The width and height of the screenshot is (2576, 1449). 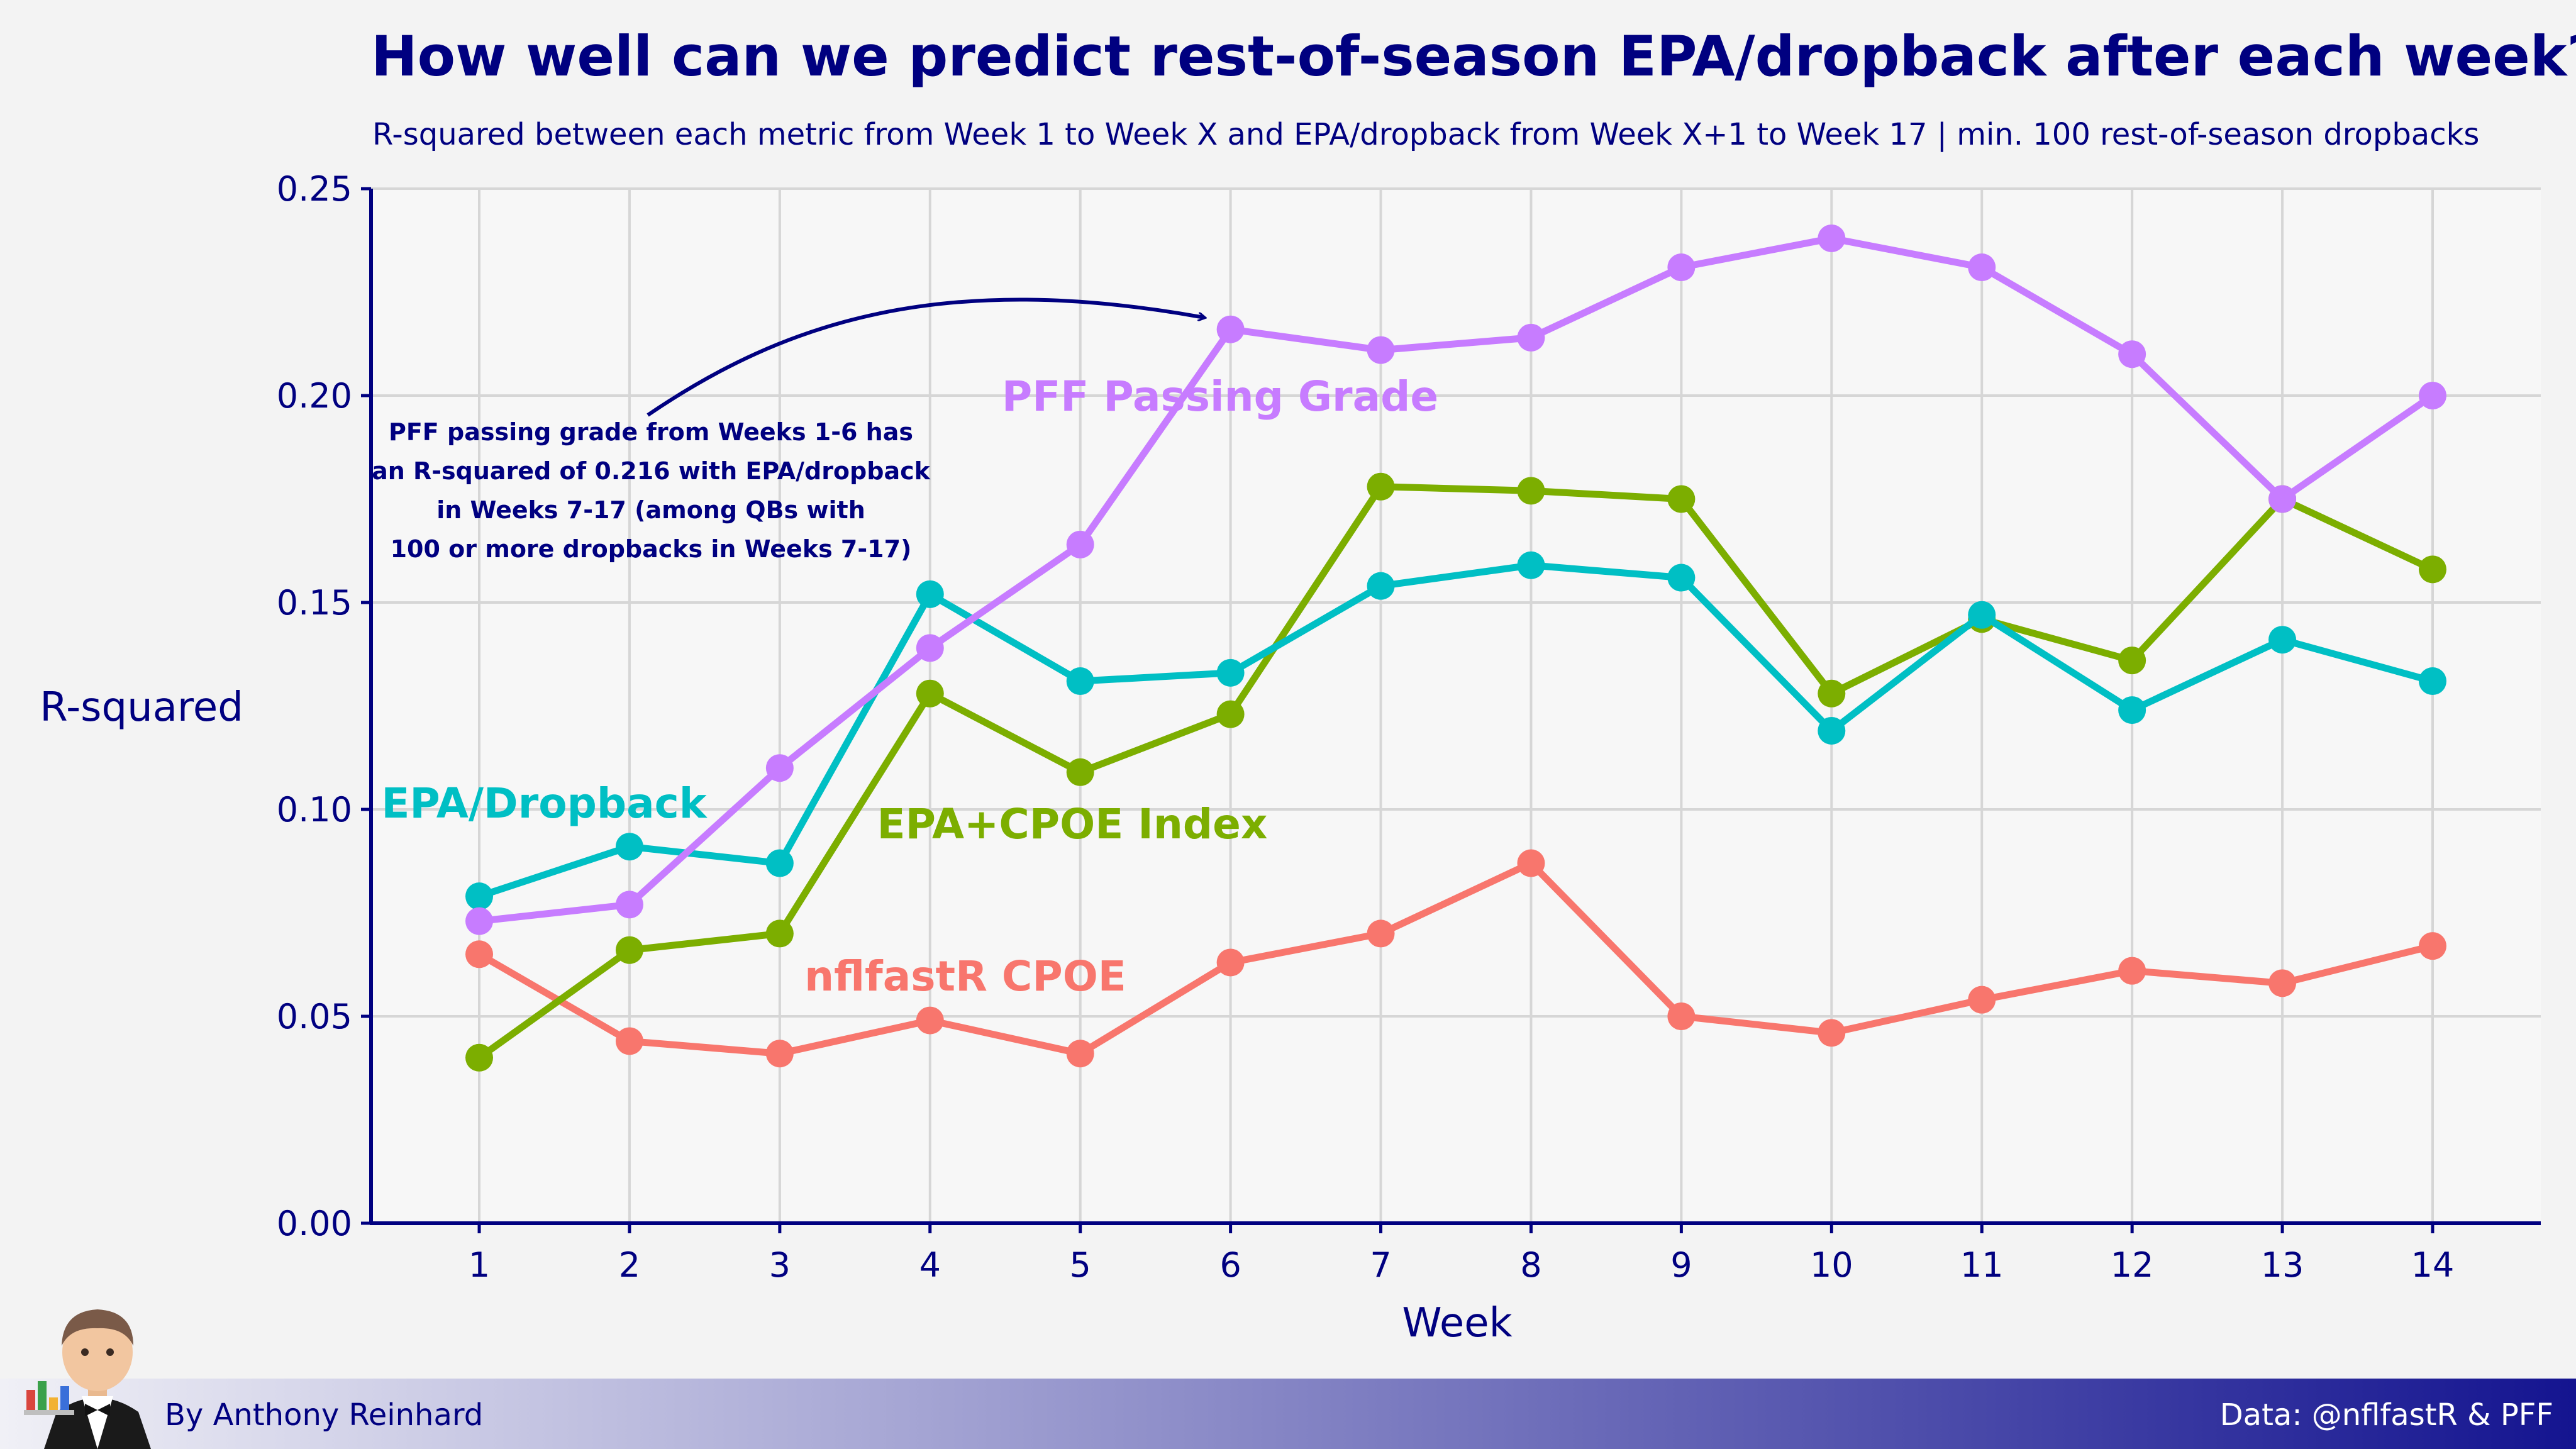 What do you see at coordinates (965, 976) in the screenshot?
I see `label-nflfastr-cpoe: nflfastR CPOE` at bounding box center [965, 976].